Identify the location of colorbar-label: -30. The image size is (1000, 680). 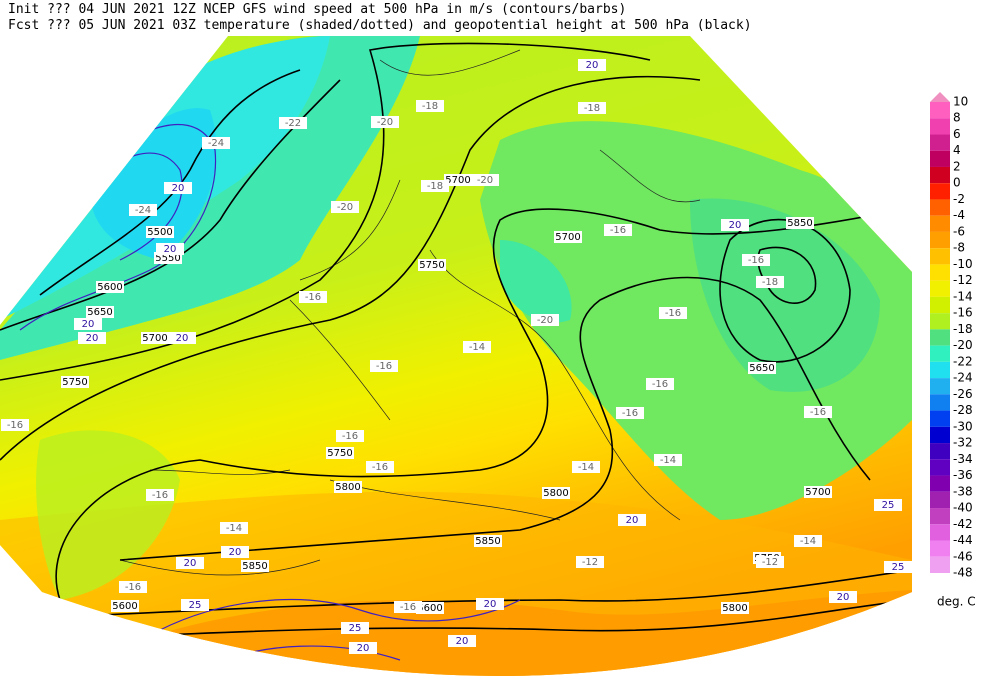
(963, 426).